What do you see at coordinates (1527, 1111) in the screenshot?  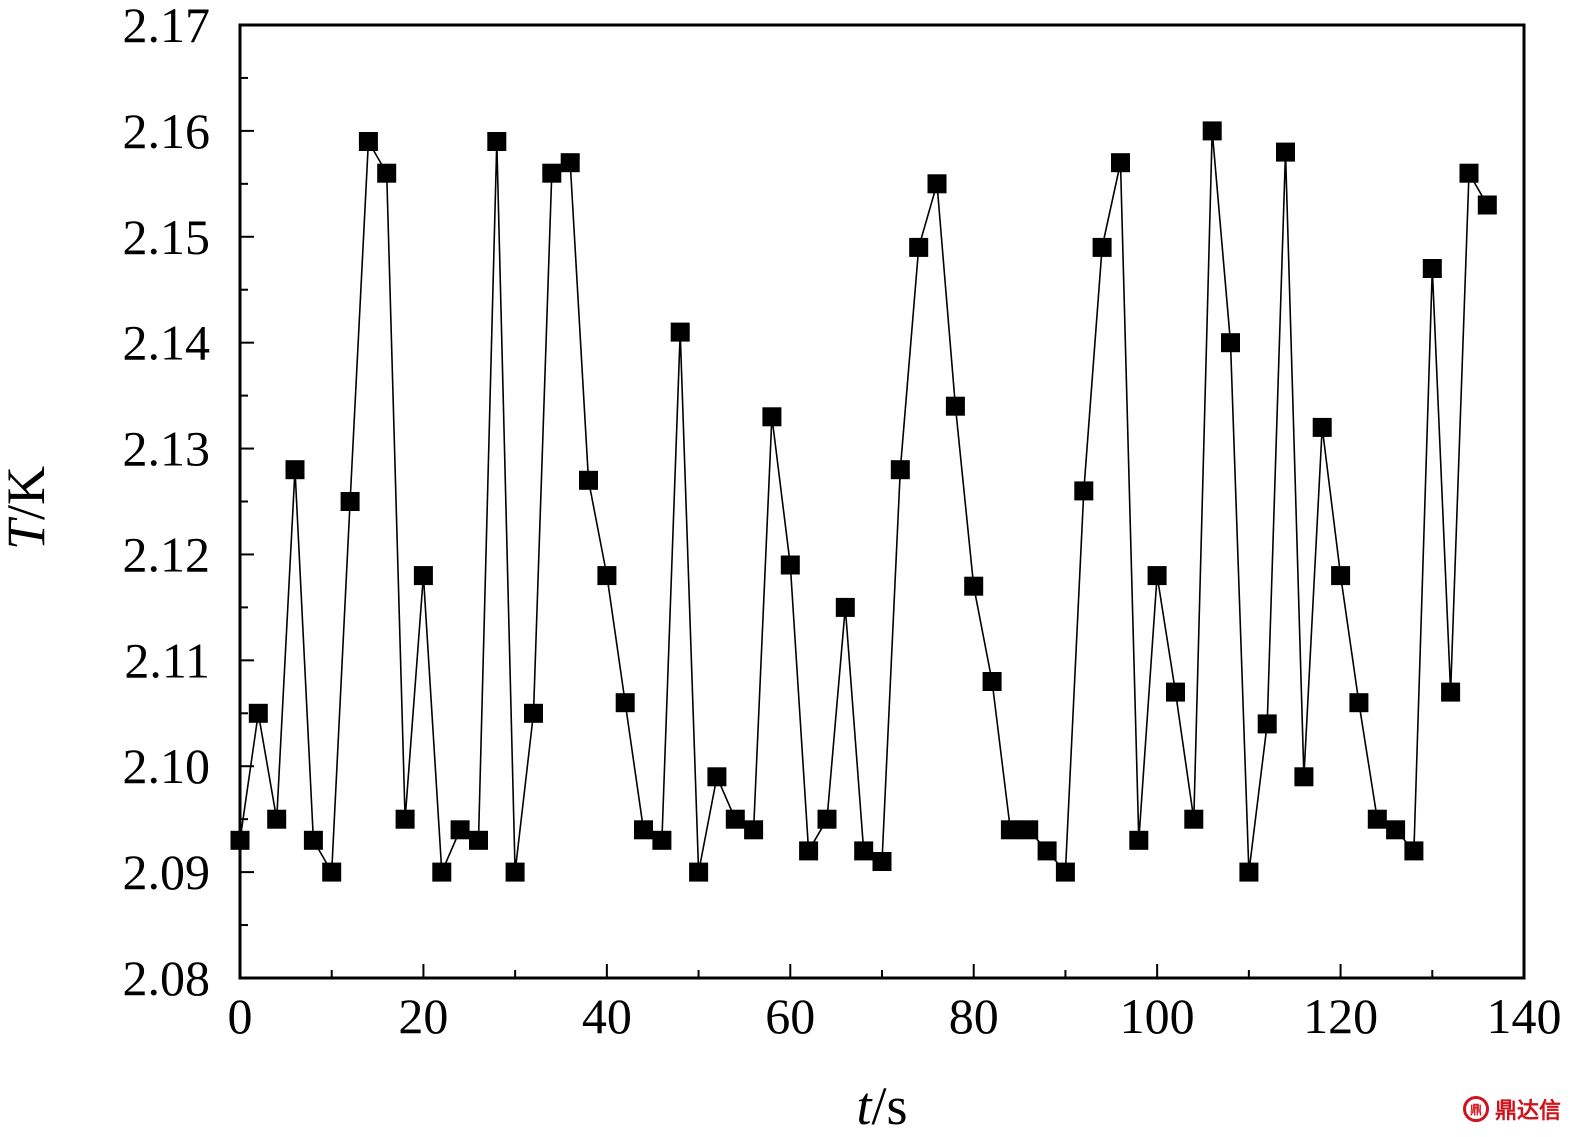 I see `watermark-text: 鼎达信` at bounding box center [1527, 1111].